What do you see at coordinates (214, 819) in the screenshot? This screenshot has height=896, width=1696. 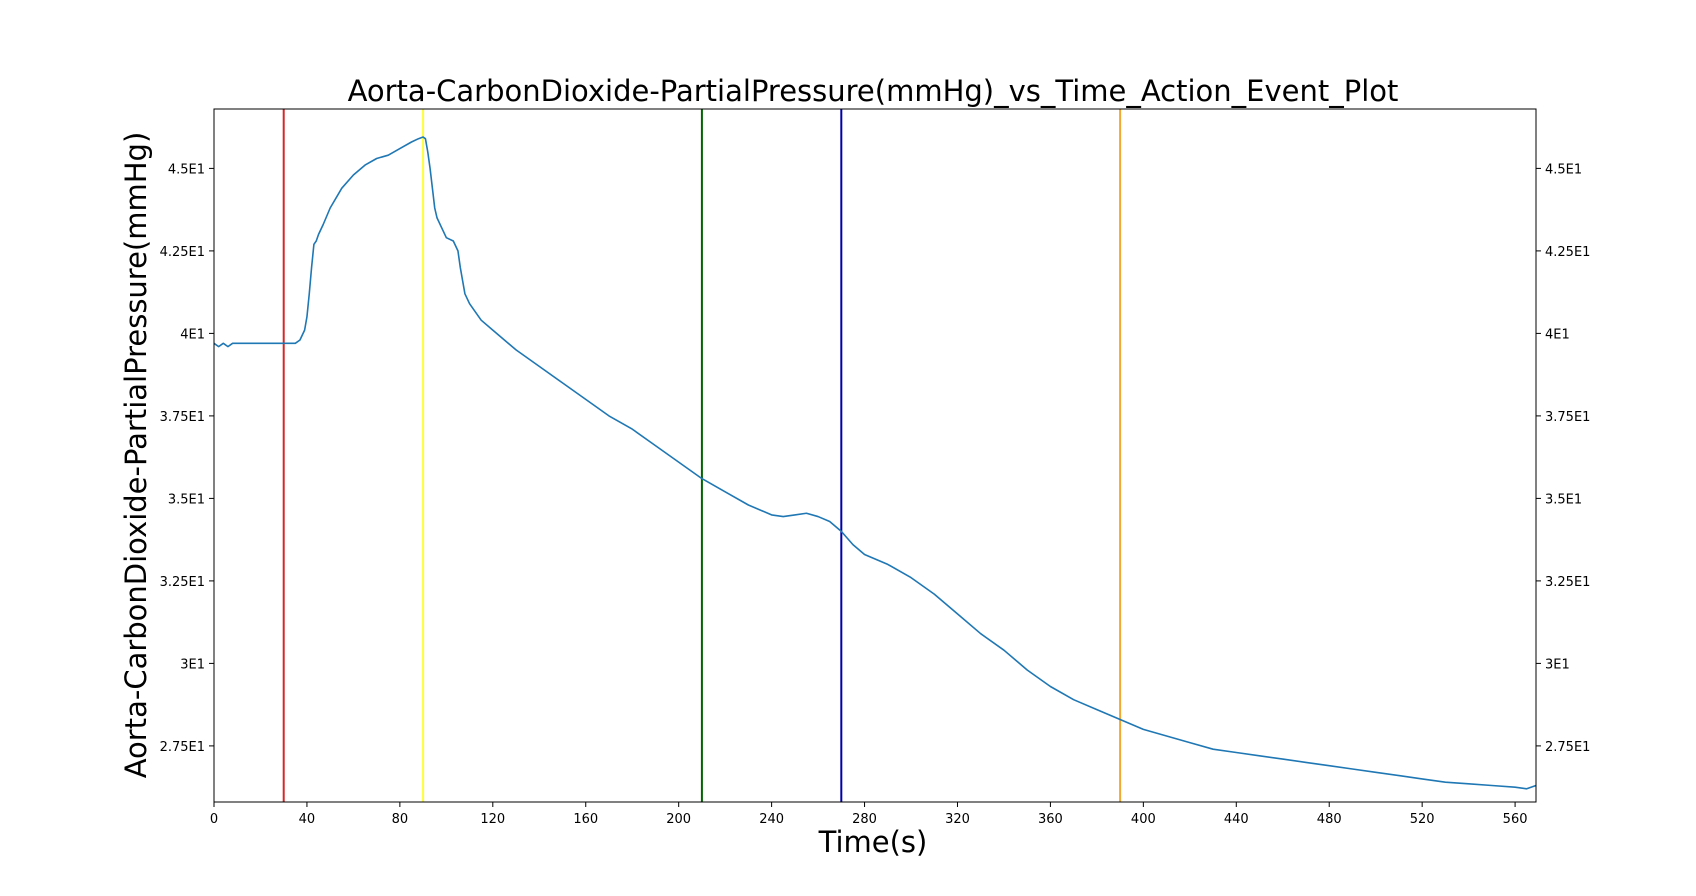 I see `x-tick-label: 0` at bounding box center [214, 819].